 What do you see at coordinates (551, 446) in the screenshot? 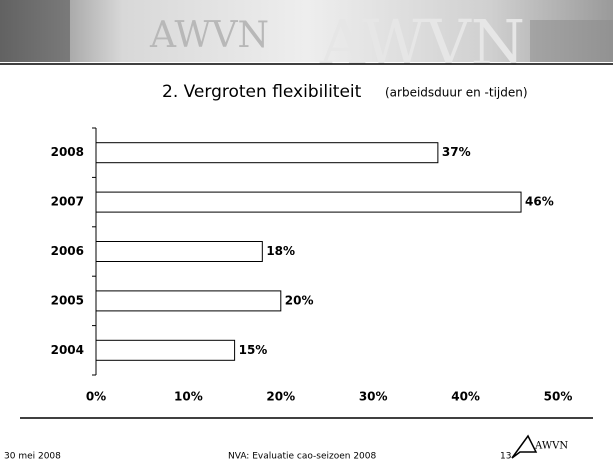
I see `footer-logo: AWVN` at bounding box center [551, 446].